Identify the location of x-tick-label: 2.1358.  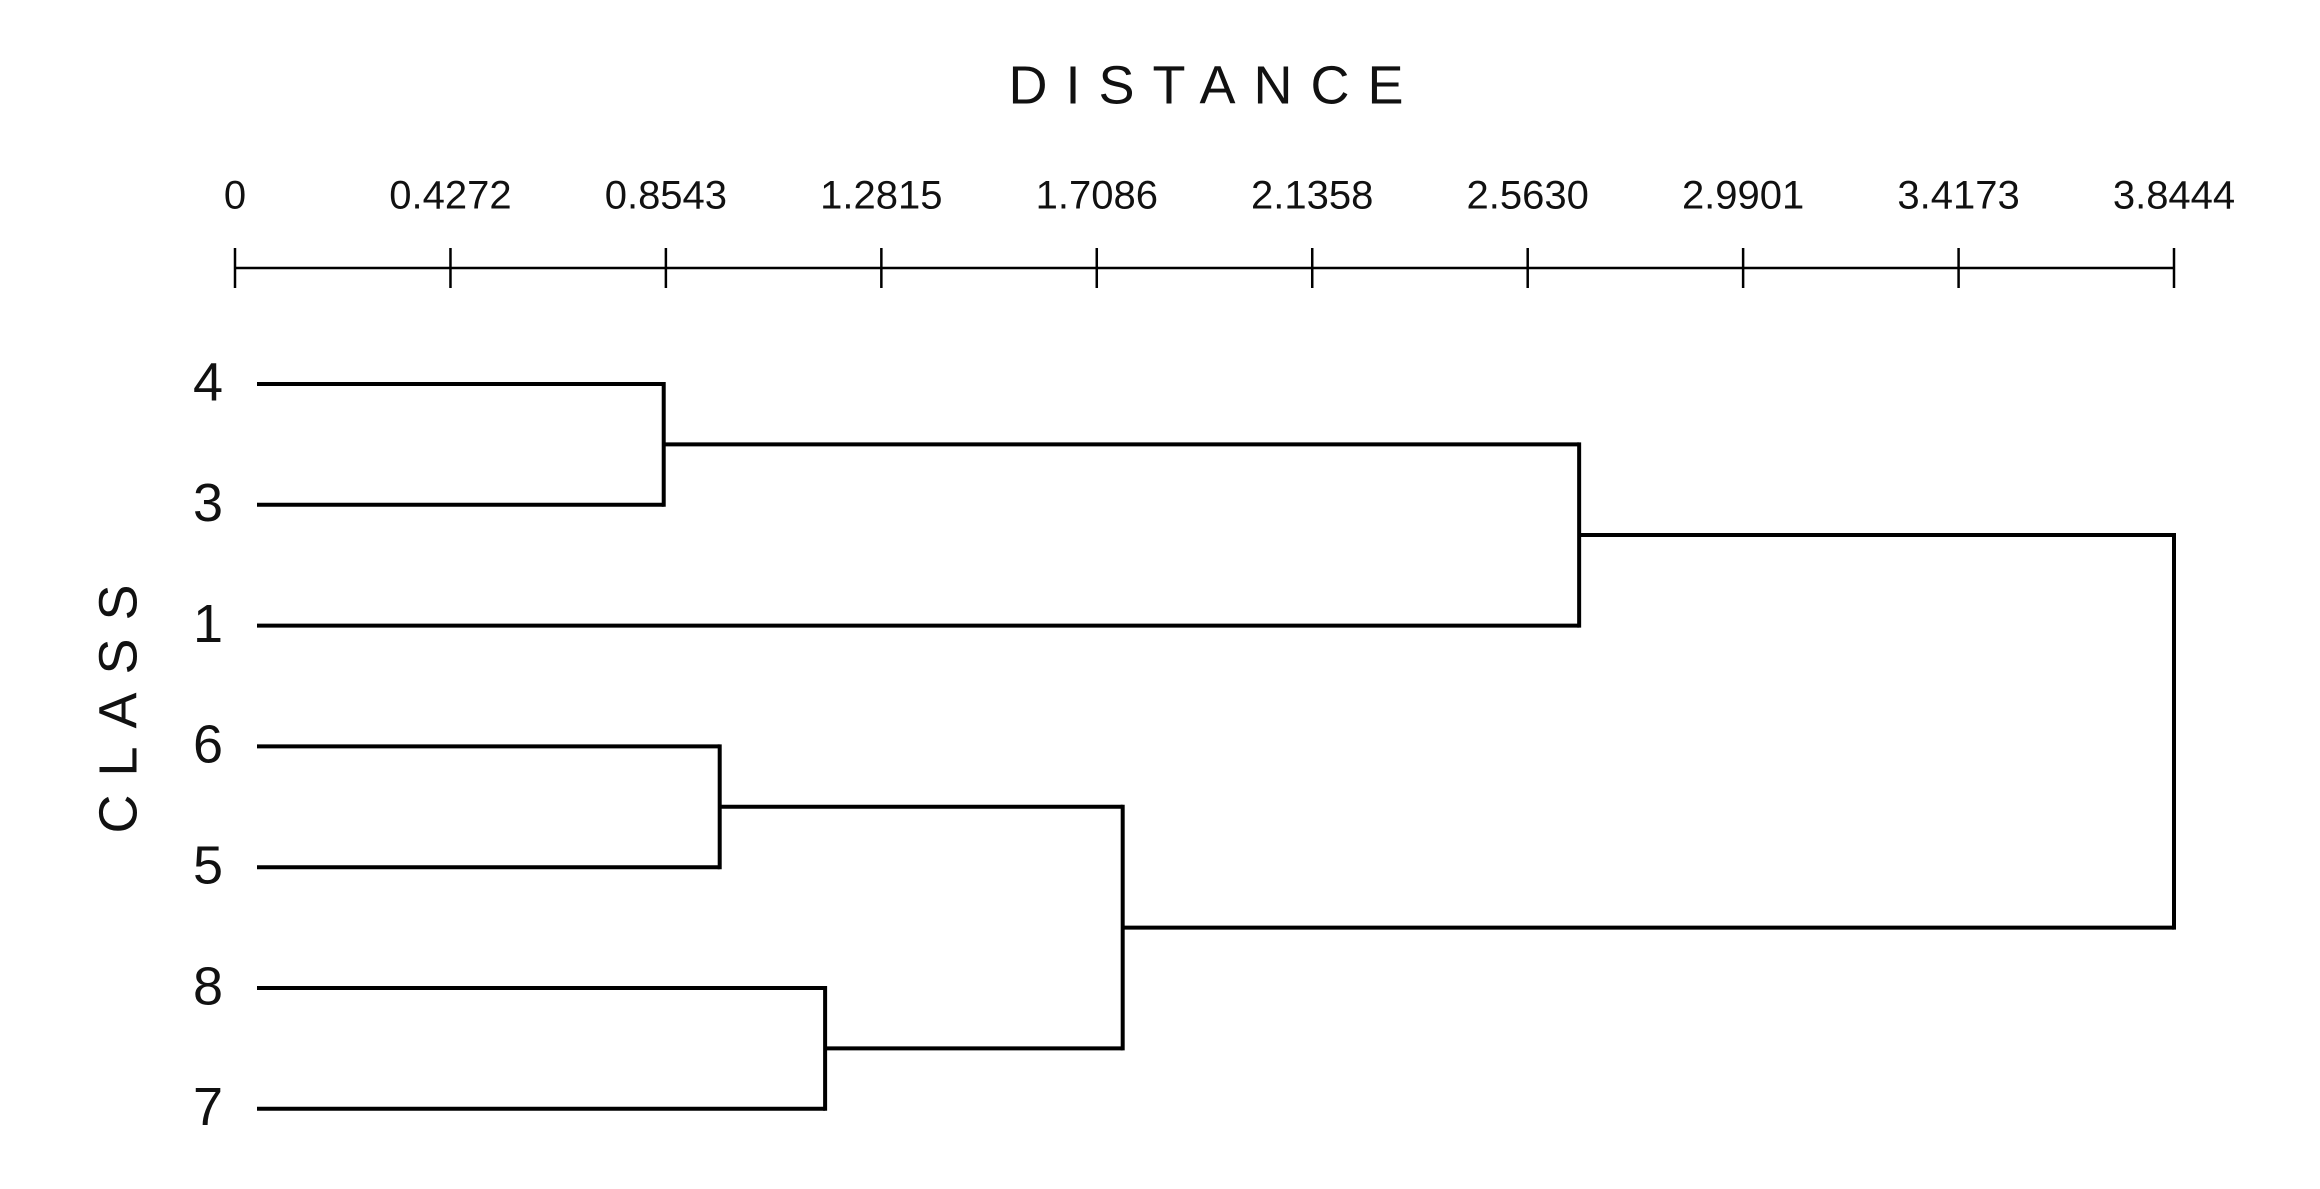
(1312, 196).